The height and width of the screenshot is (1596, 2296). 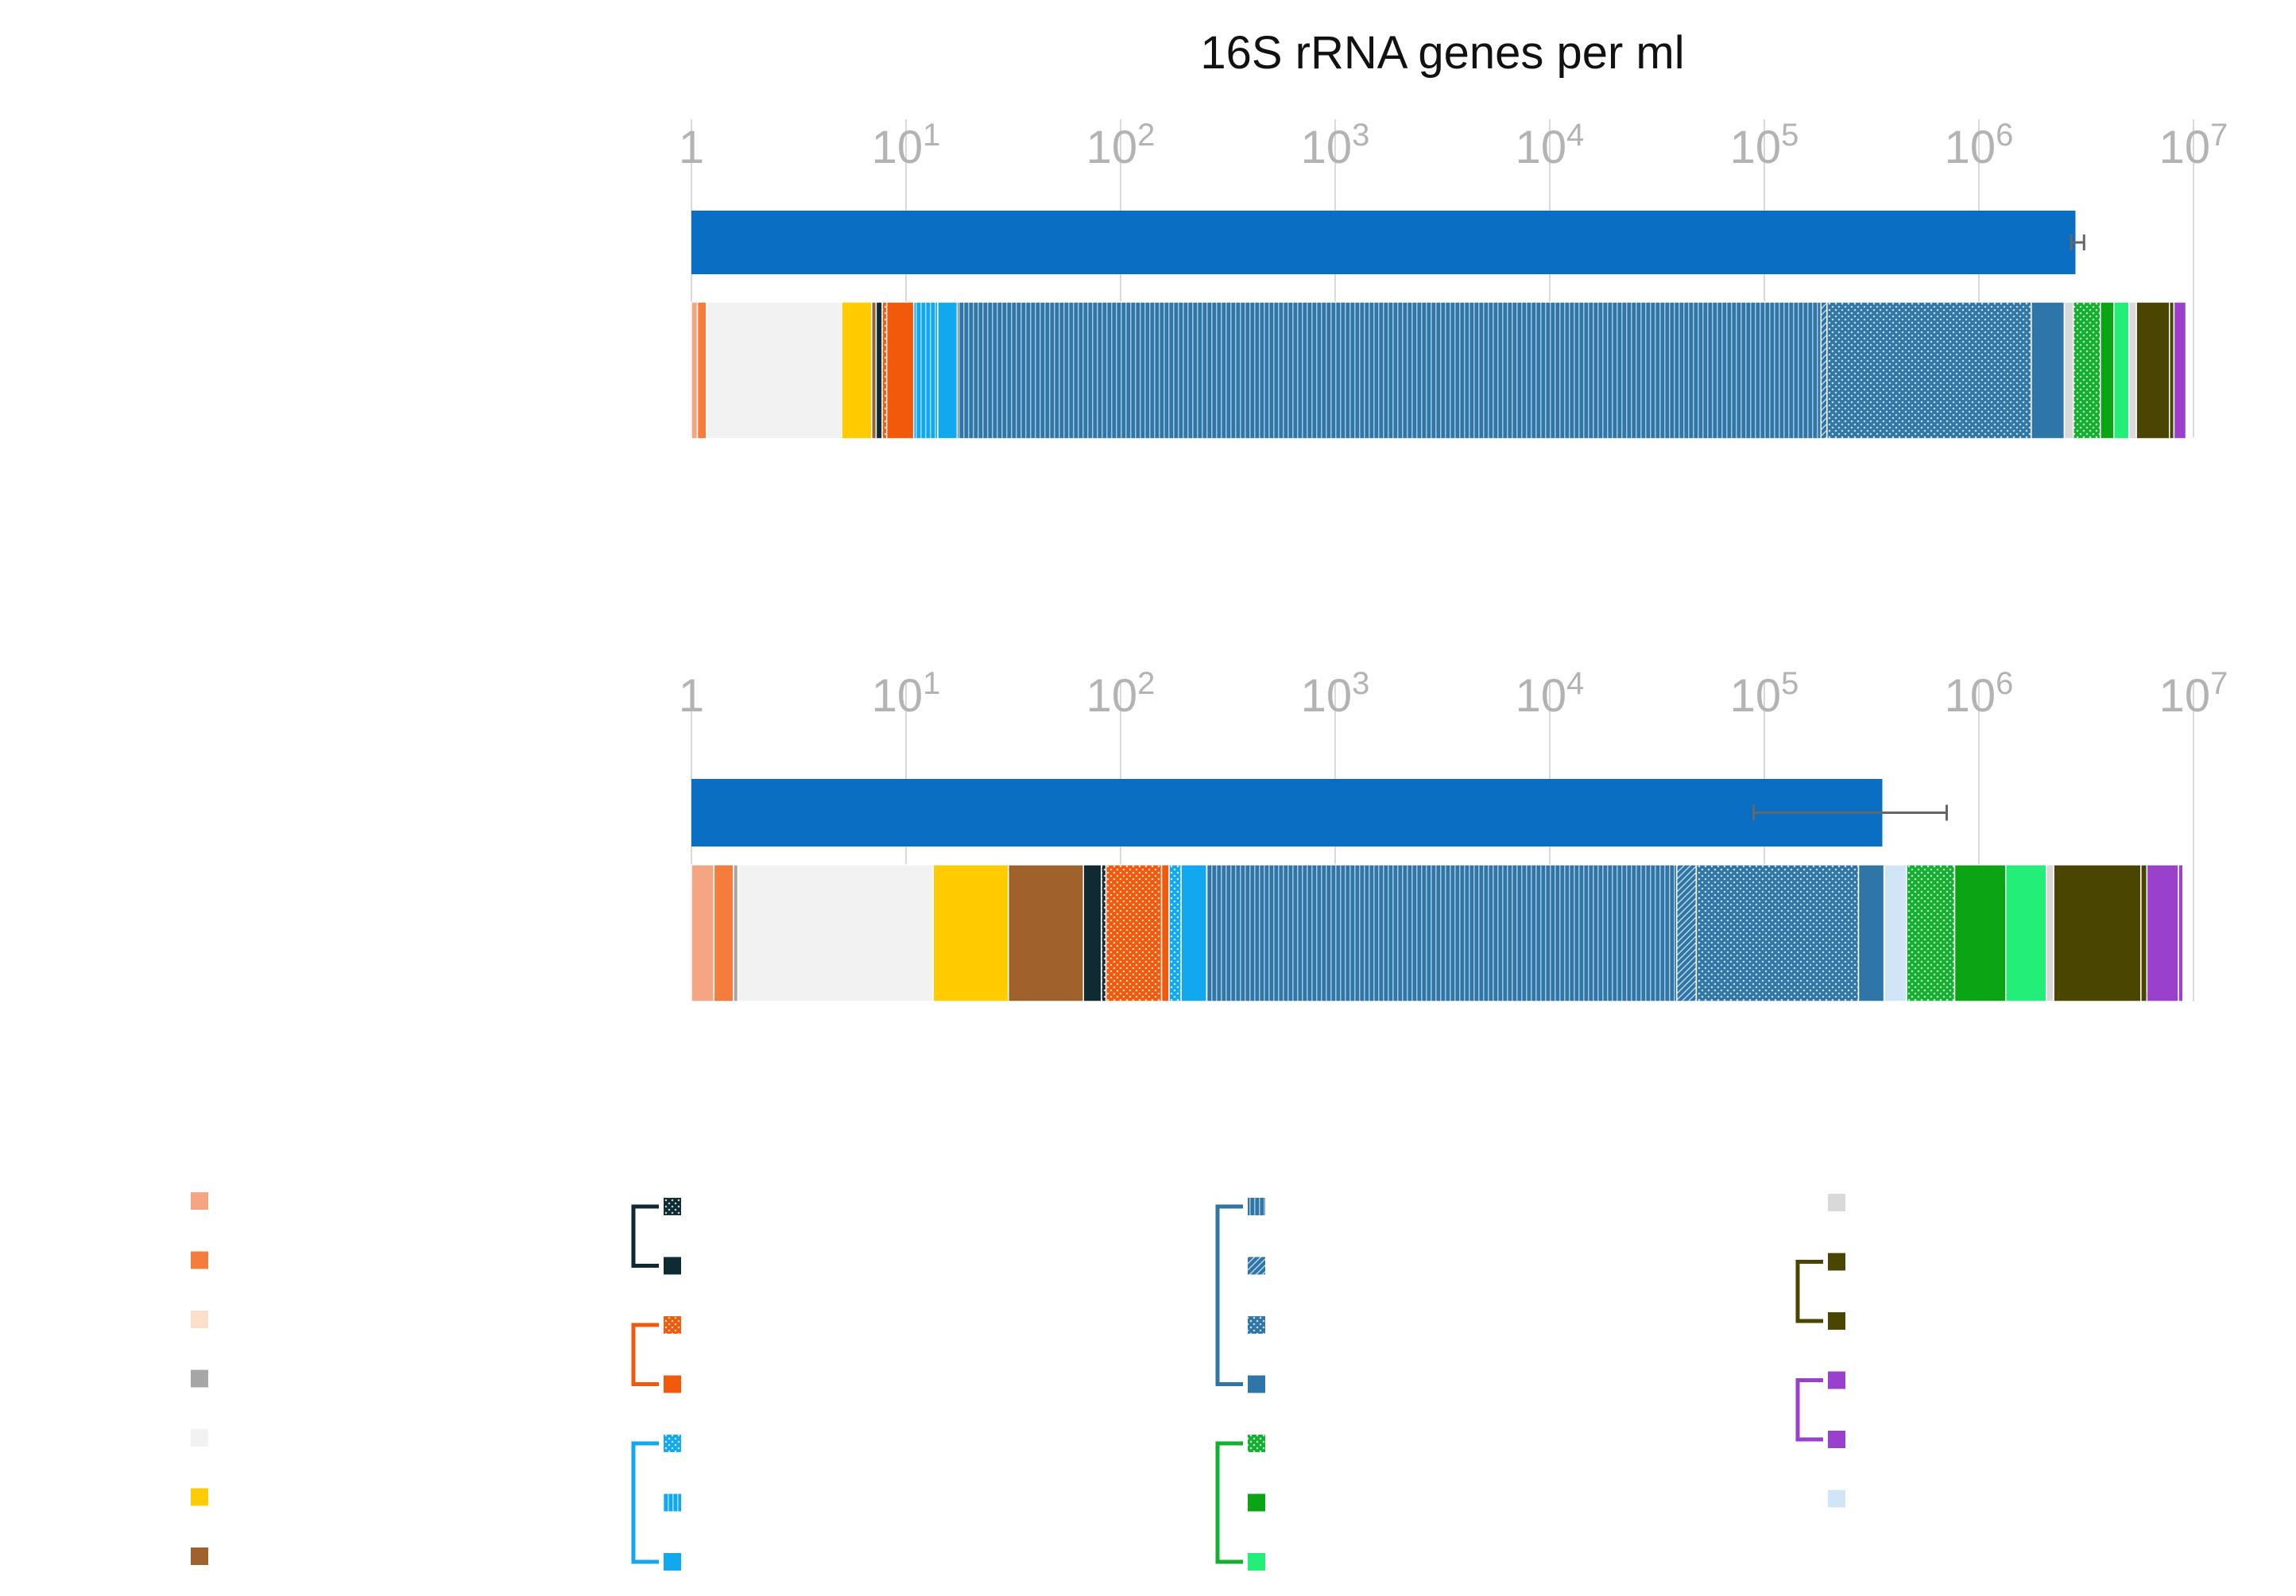 I want to click on legend-swatch-other-proteobacteria, so click(x=1836, y=1202).